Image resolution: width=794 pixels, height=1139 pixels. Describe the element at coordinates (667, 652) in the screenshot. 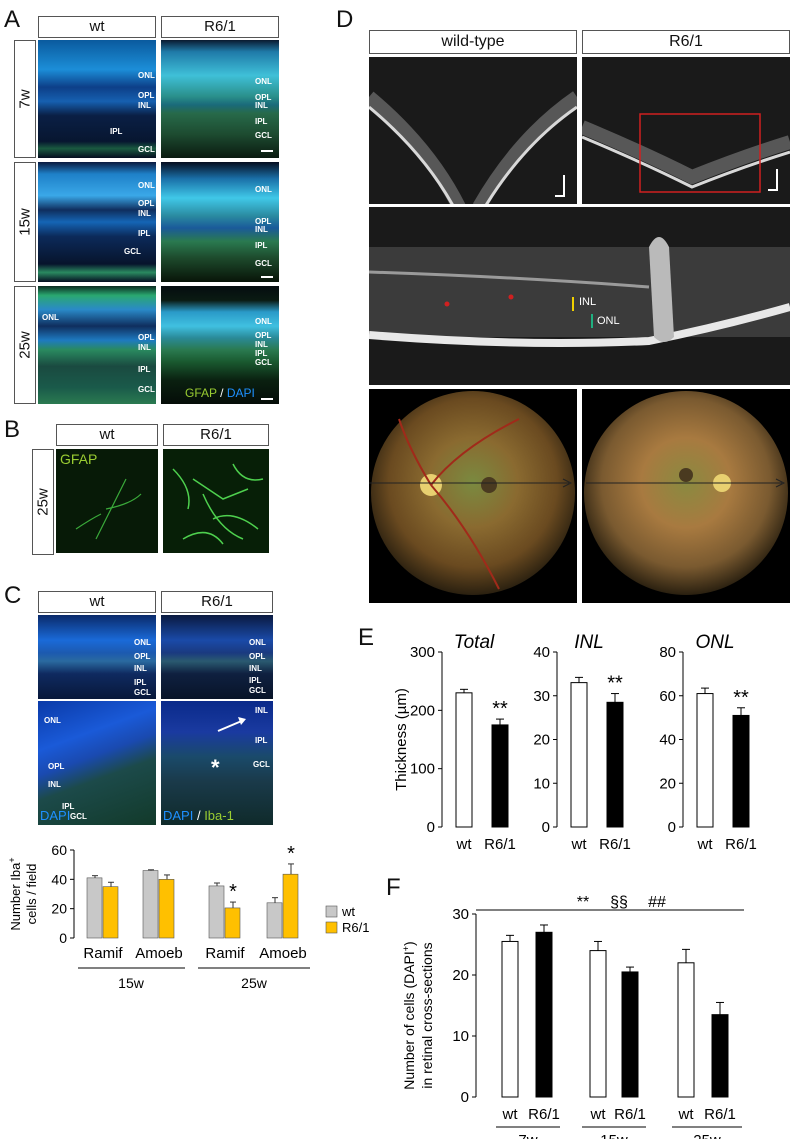

I see `y-tick-label: 80` at that location.